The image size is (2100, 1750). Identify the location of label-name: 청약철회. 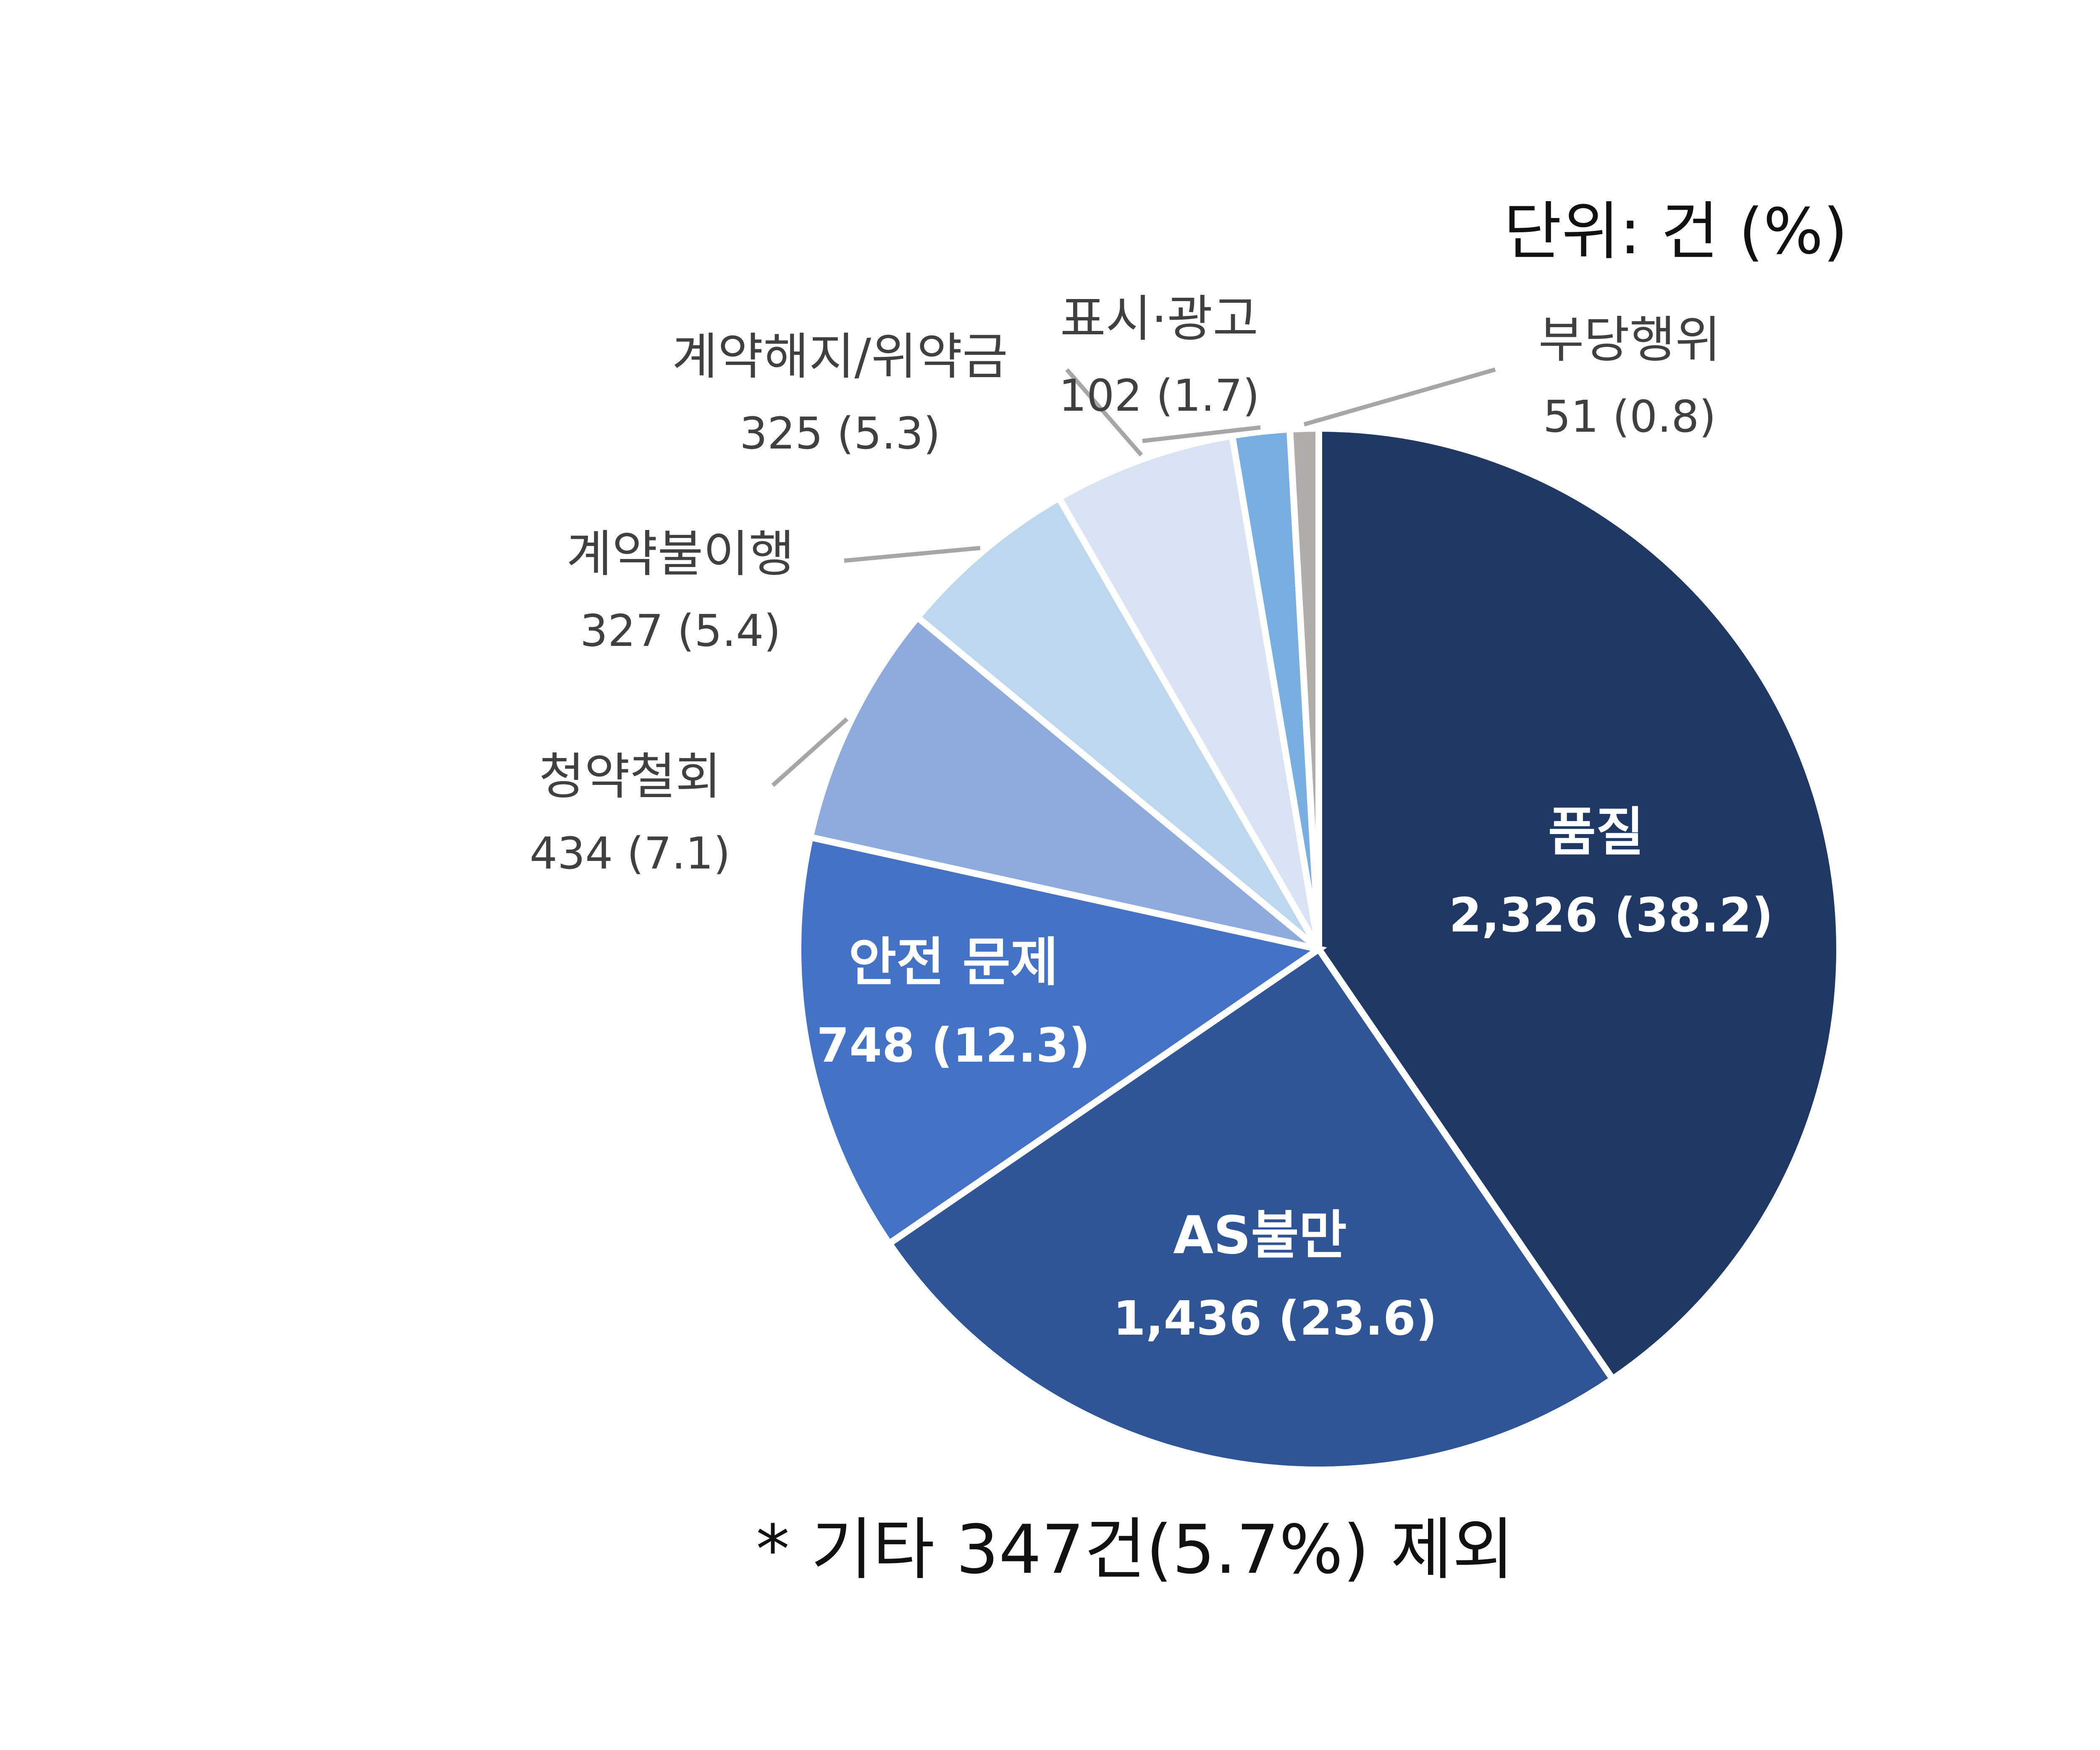
(630, 776).